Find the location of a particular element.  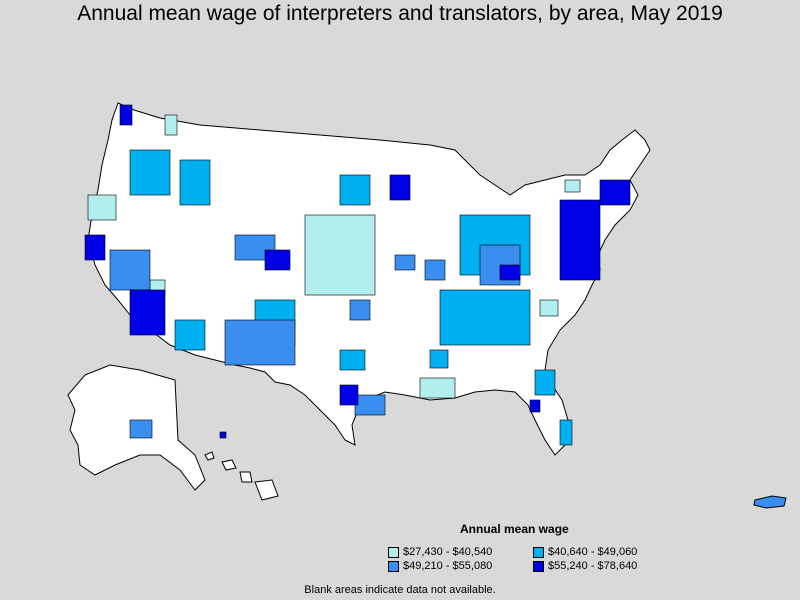

puerto-rico-shape is located at coordinates (770, 502).